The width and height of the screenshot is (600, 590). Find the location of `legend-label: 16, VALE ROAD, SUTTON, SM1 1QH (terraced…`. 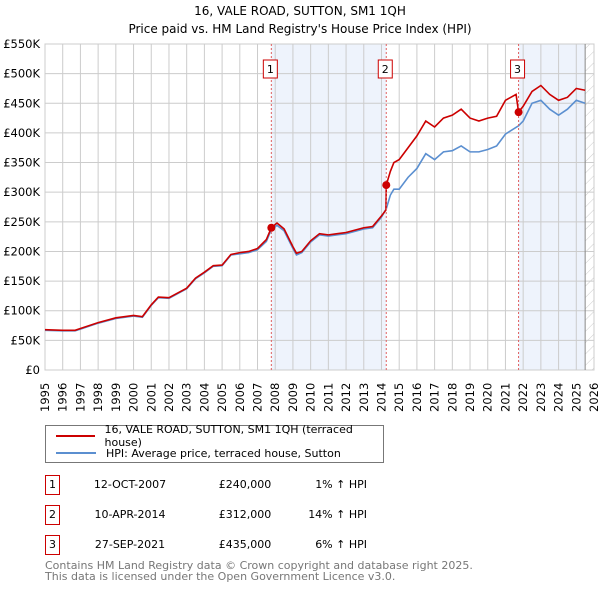

legend-label: 16, VALE ROAD, SUTTON, SM1 1QH (terraced… is located at coordinates (228, 436).